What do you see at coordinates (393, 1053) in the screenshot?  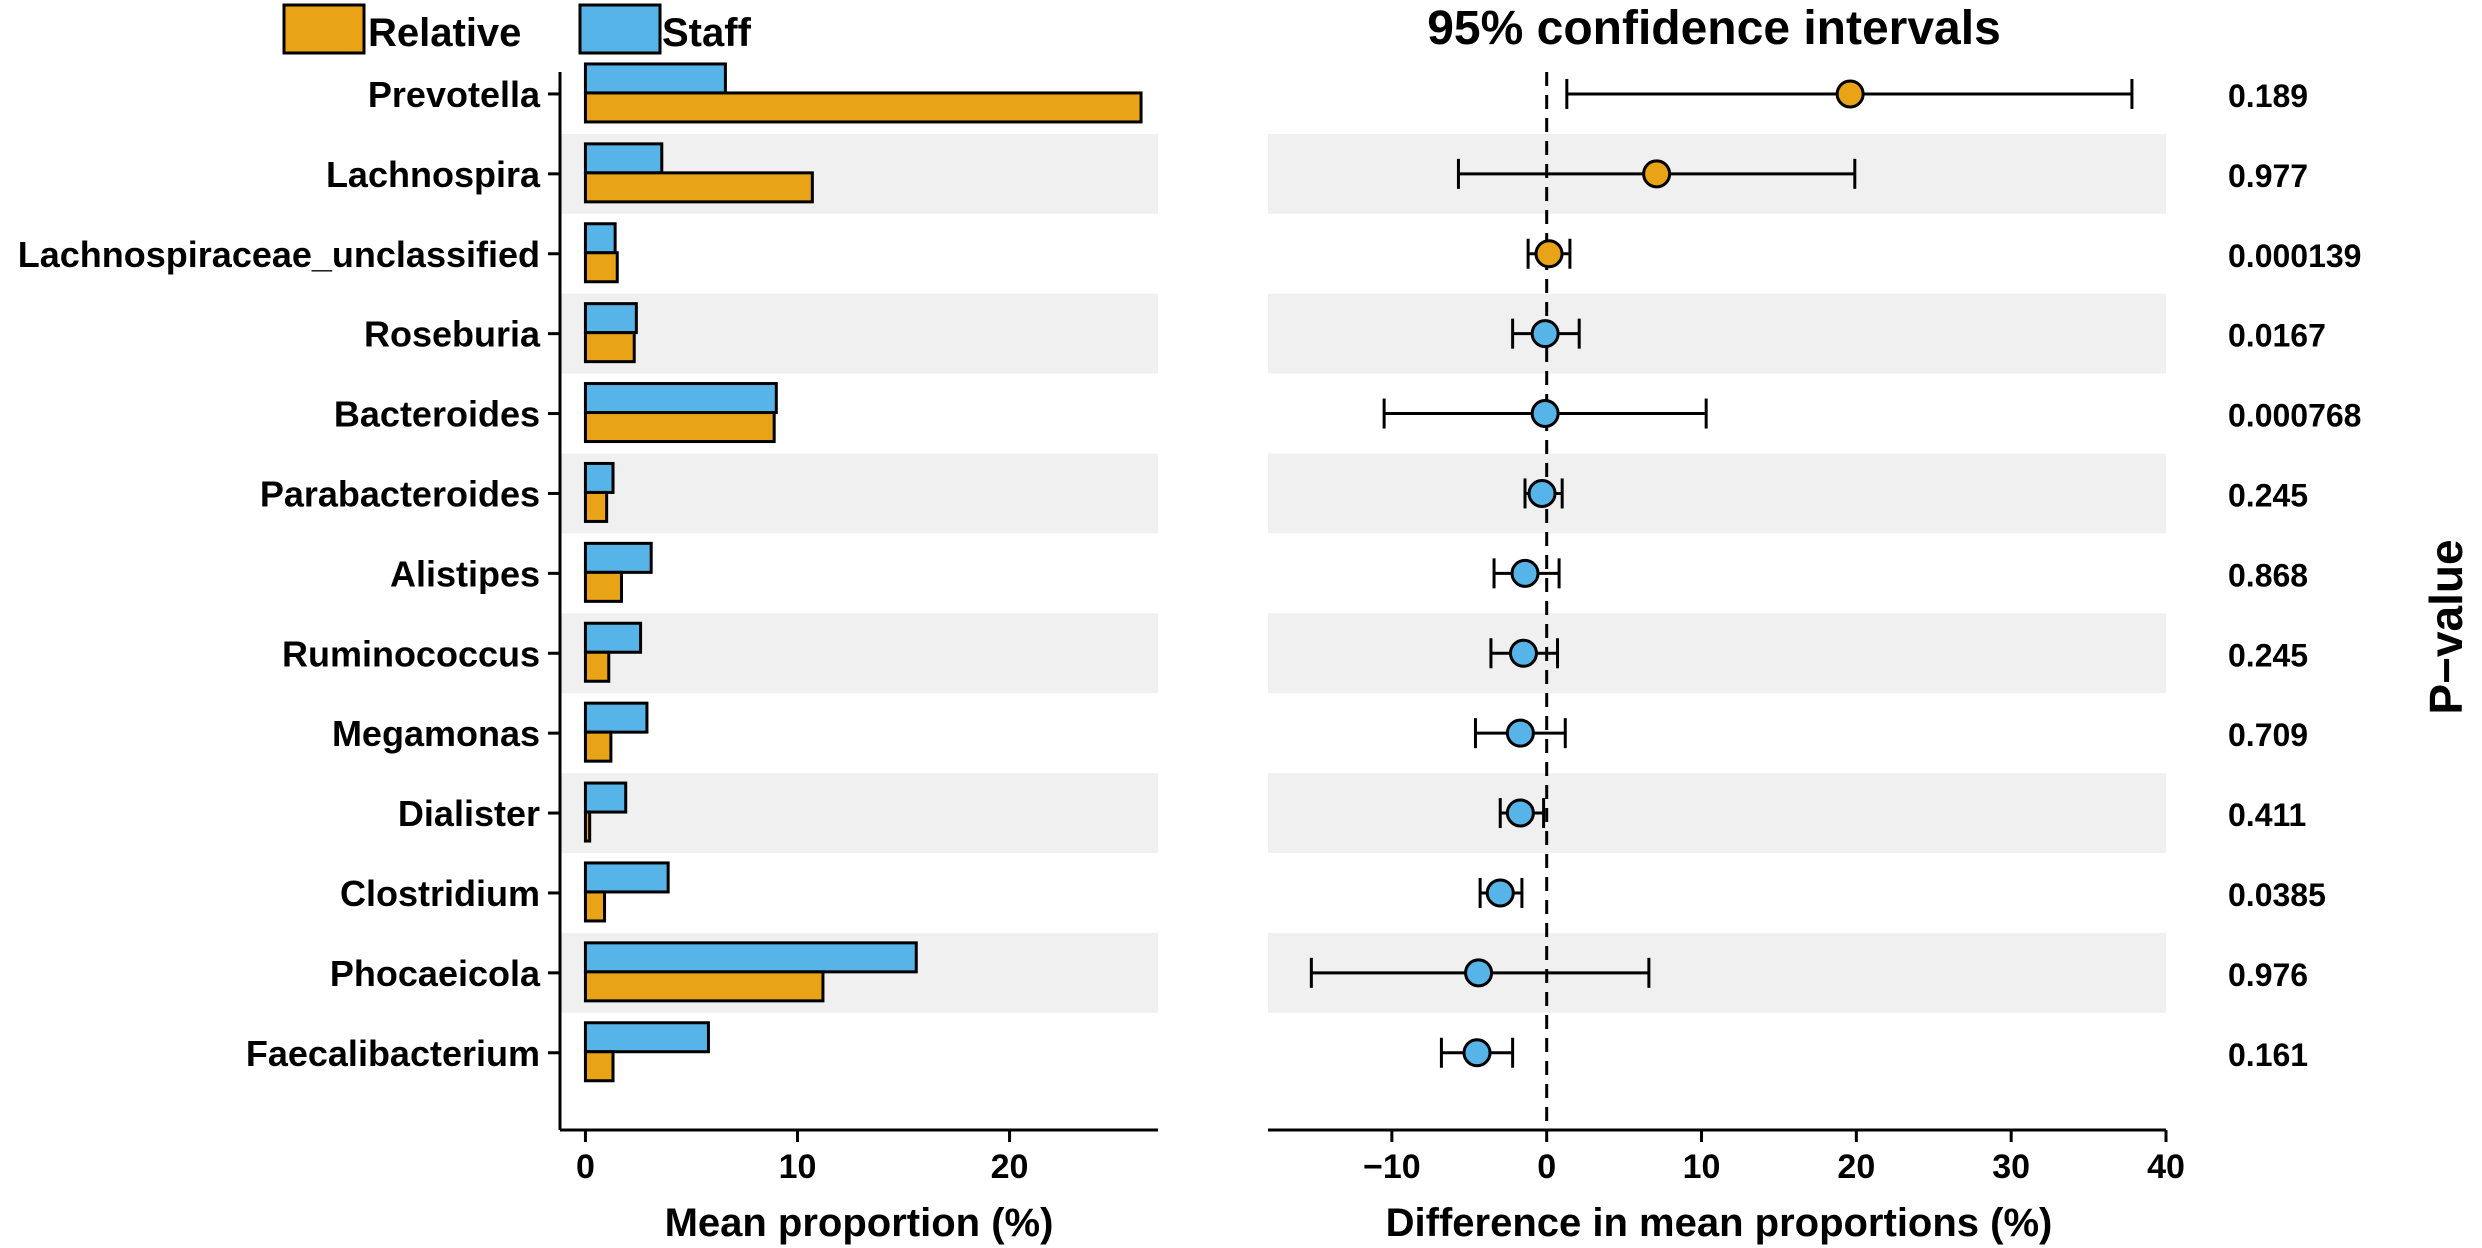 I see `category-label: Faecalibacterium` at bounding box center [393, 1053].